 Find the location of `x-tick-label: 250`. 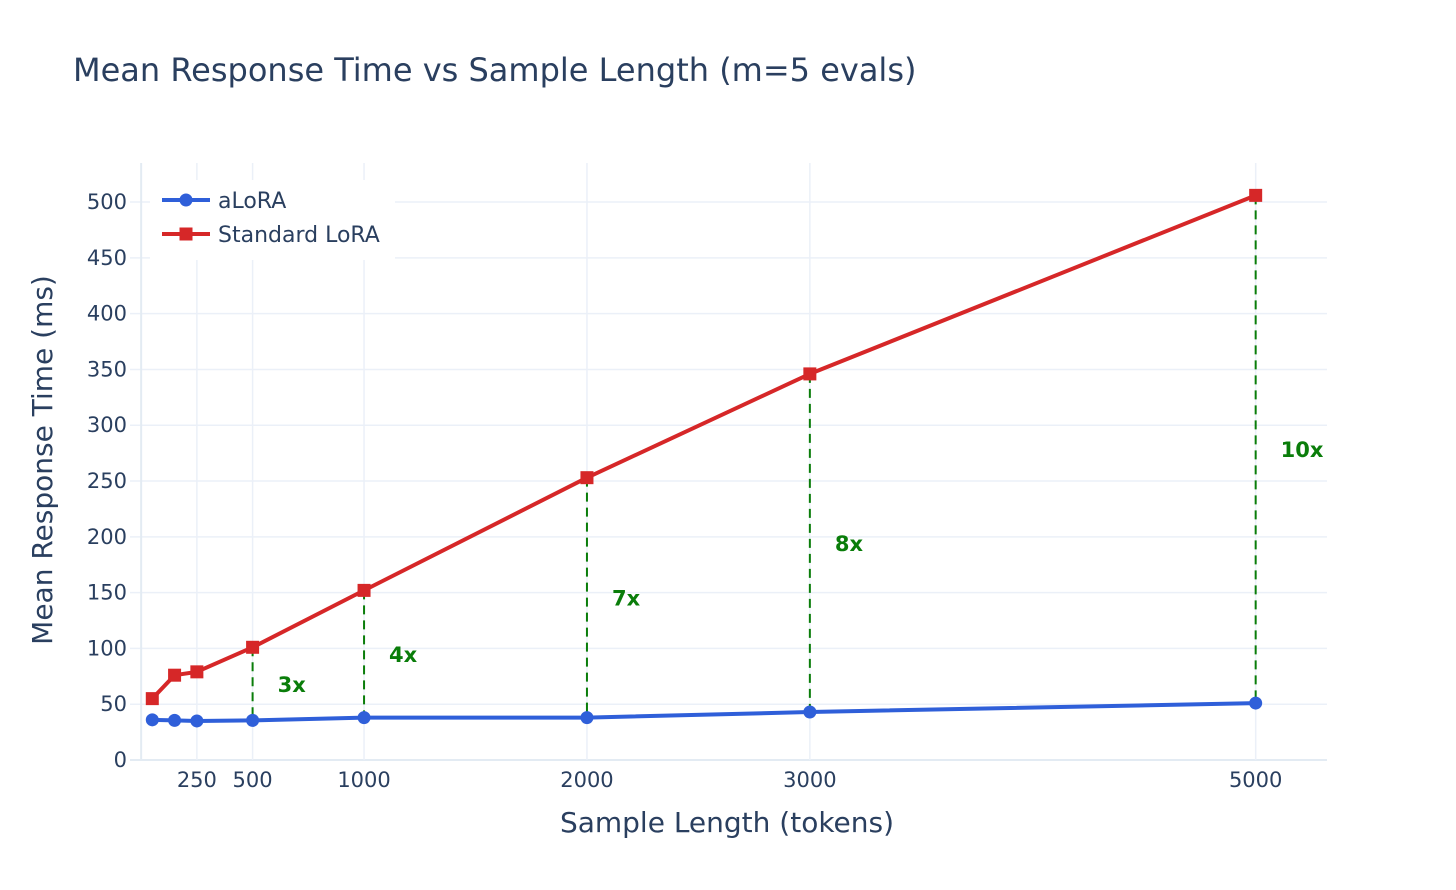

x-tick-label: 250 is located at coordinates (197, 780).